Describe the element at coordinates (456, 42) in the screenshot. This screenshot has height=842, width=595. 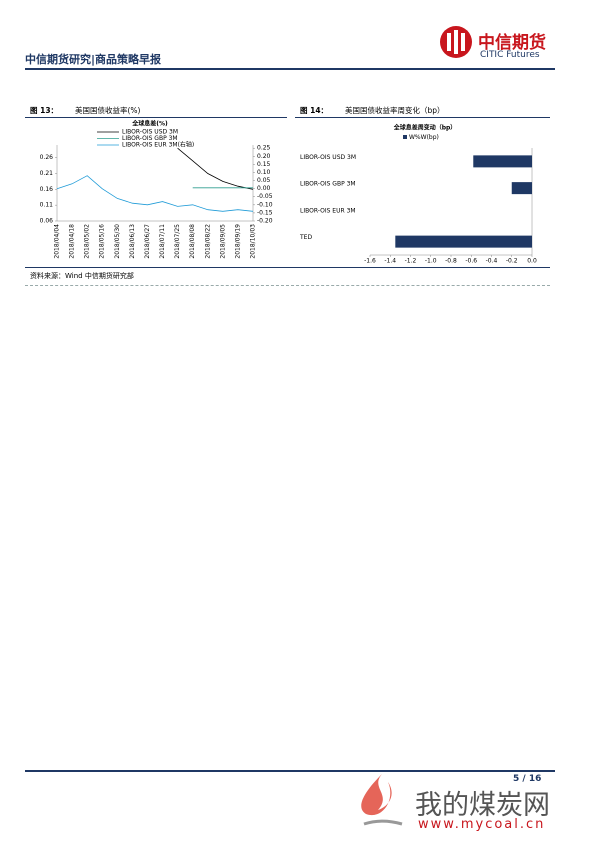
I see `logo-mark` at that location.